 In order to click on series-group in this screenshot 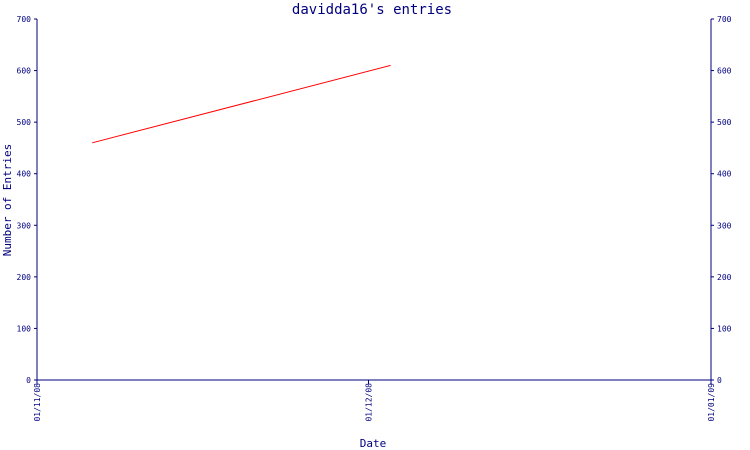, I will do `click(241, 104)`.